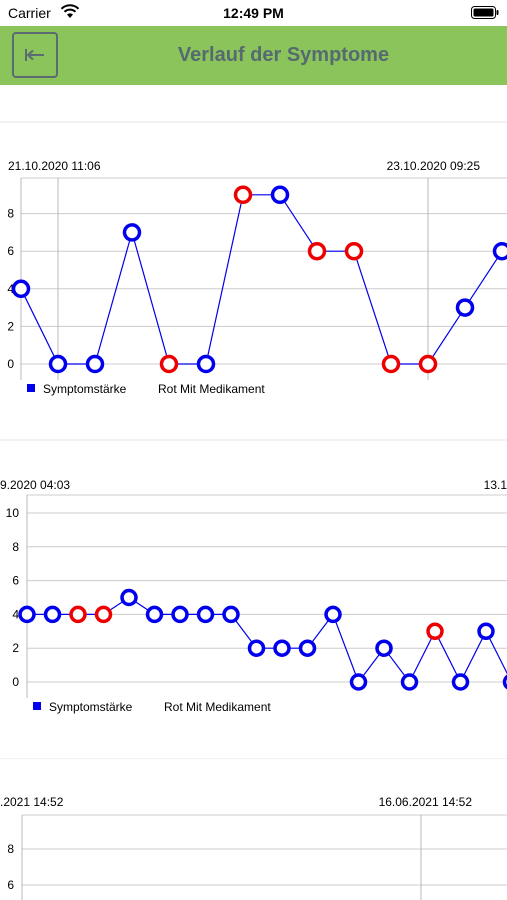  I want to click on y-tick-label: 10, so click(13, 513).